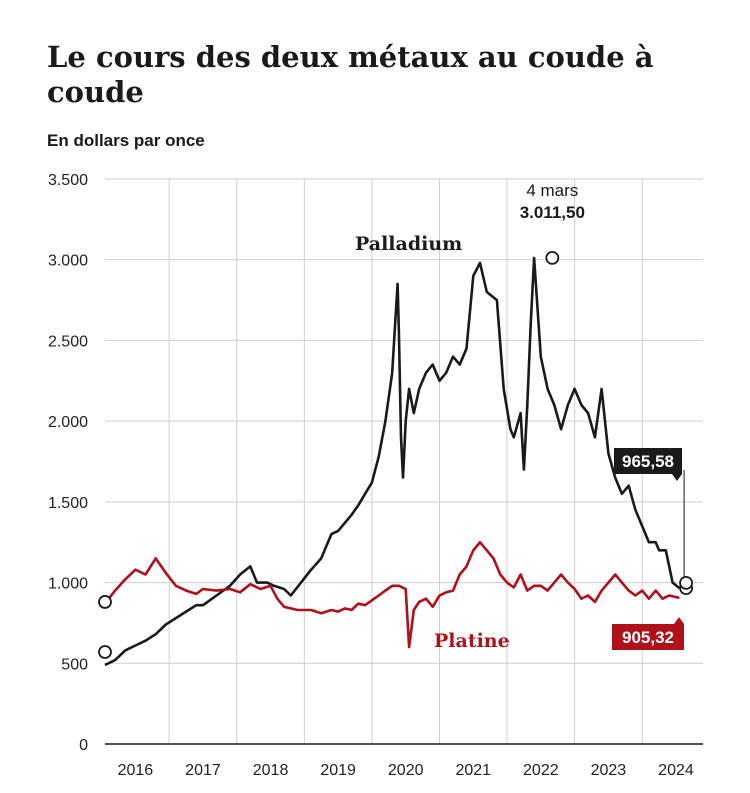 This screenshot has width=750, height=793. I want to click on peak-value-label: 3.011,50, so click(552, 212).